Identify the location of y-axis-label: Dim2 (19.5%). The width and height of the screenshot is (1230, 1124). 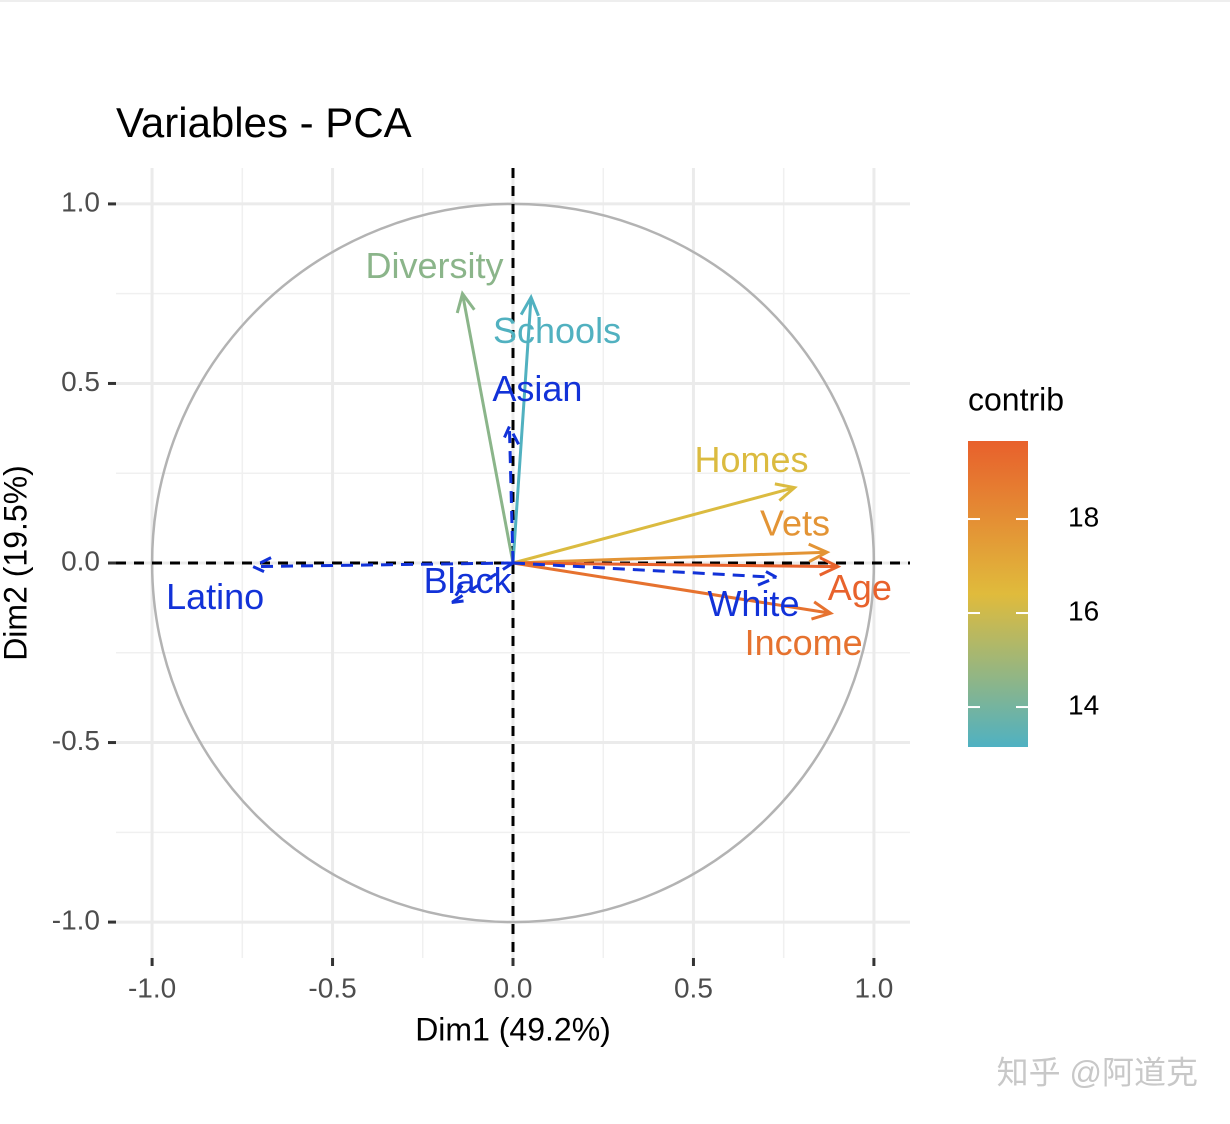
(16, 563).